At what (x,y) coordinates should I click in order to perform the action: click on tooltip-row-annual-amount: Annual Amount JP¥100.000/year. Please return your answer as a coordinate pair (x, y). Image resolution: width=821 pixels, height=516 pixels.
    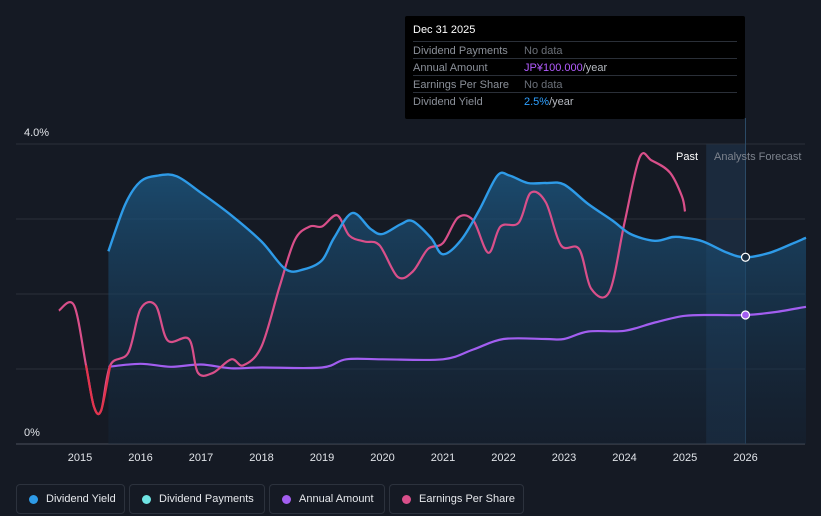
    Looking at the image, I should click on (575, 66).